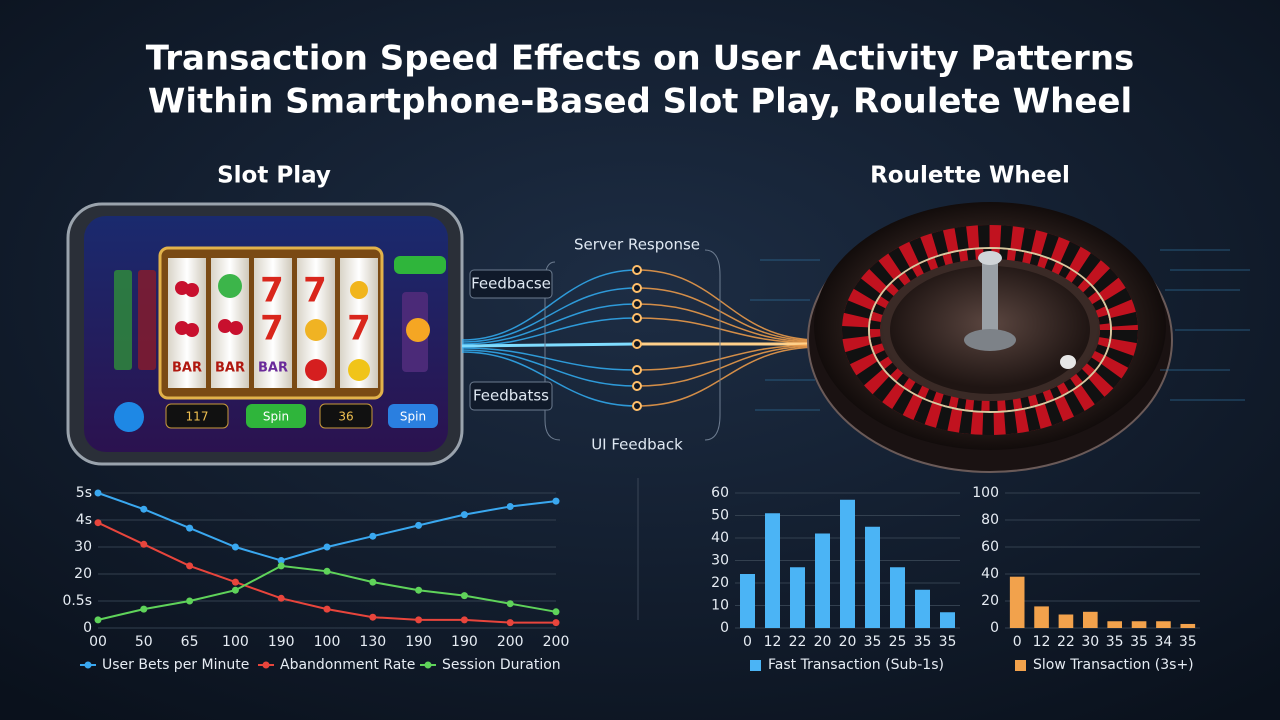 This screenshot has height=720, width=1280. Describe the element at coordinates (898, 642) in the screenshot. I see `x-tick-label: 25` at that location.